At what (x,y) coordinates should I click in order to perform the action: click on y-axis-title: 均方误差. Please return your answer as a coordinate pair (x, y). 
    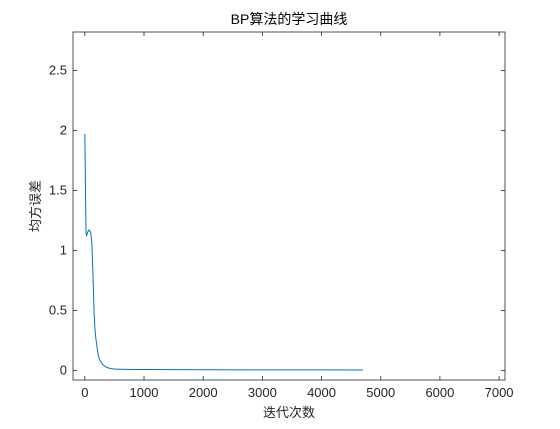
    Looking at the image, I should click on (36, 206).